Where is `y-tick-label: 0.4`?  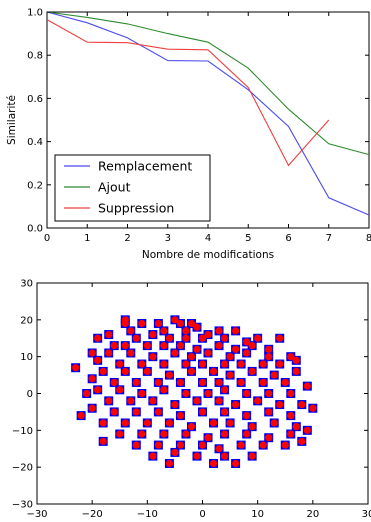 y-tick-label: 0.4 is located at coordinates (35, 142).